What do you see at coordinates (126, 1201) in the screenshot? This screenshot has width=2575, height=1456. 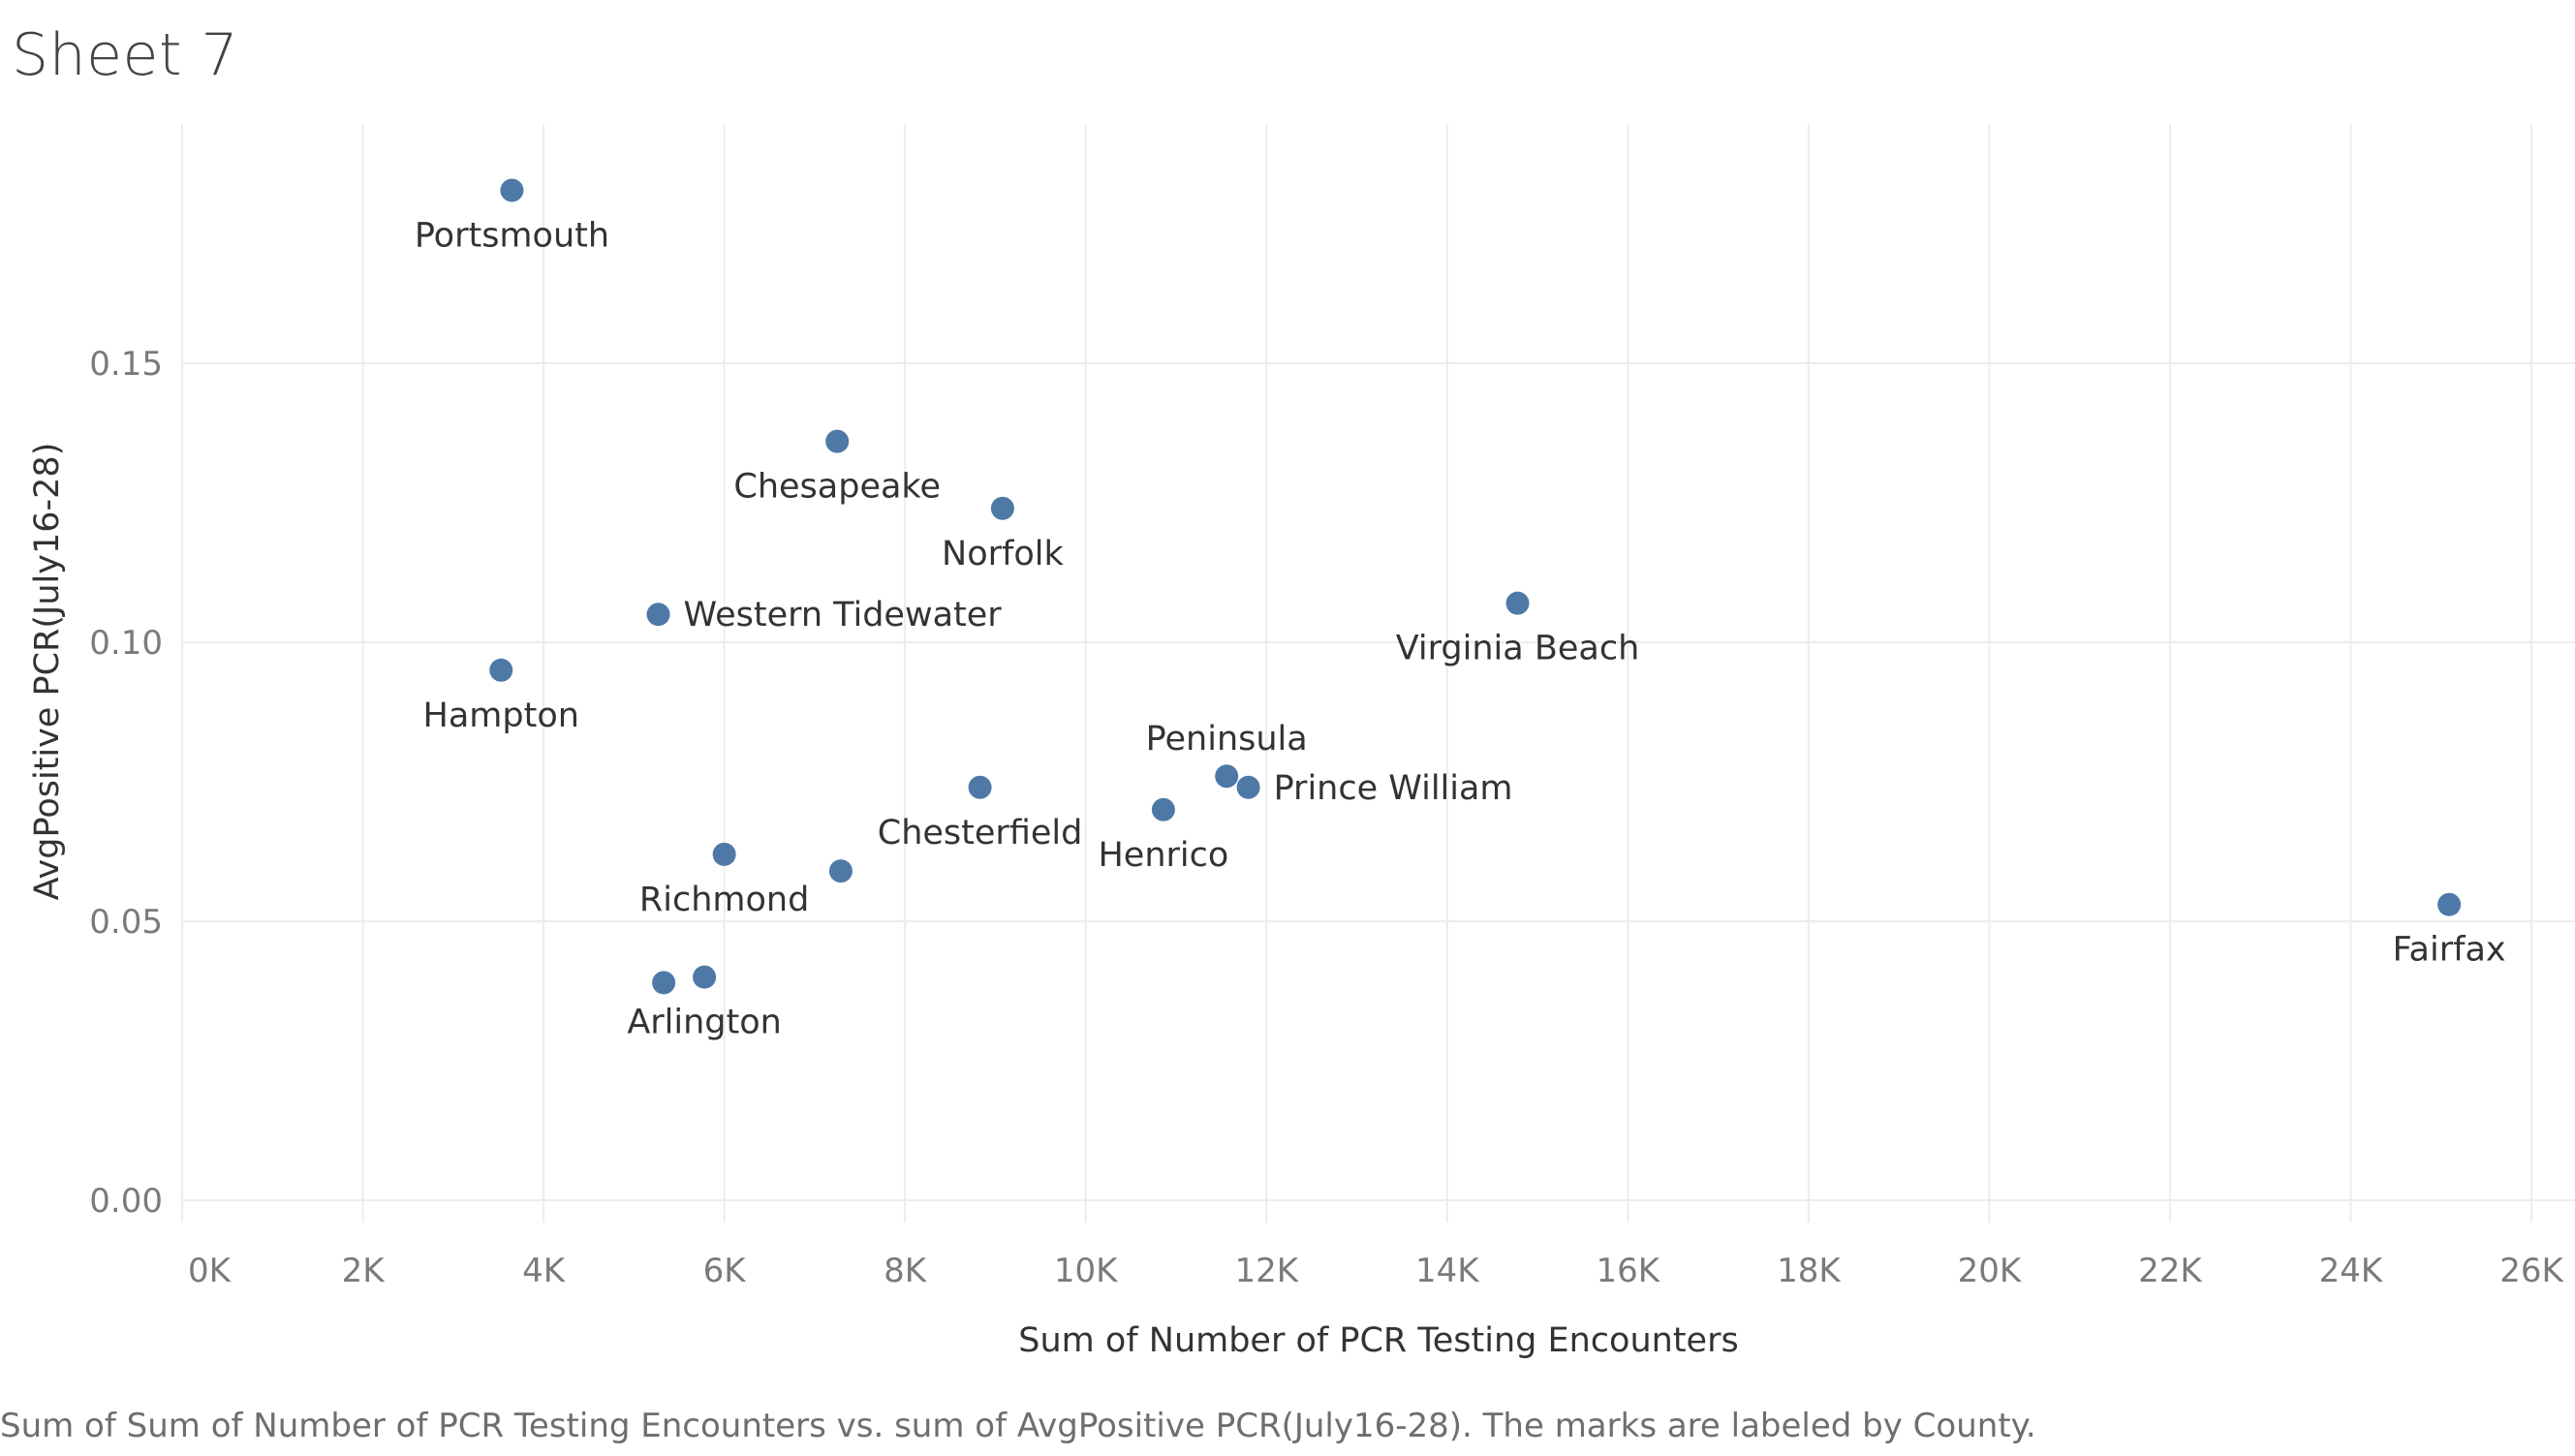 I see `y-tick-label: 0.00` at bounding box center [126, 1201].